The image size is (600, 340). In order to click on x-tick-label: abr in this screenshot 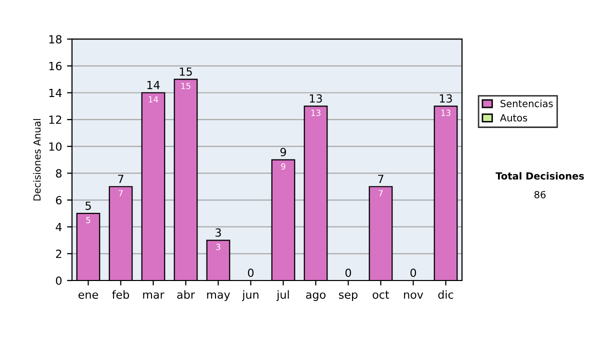, I will do `click(186, 294)`.